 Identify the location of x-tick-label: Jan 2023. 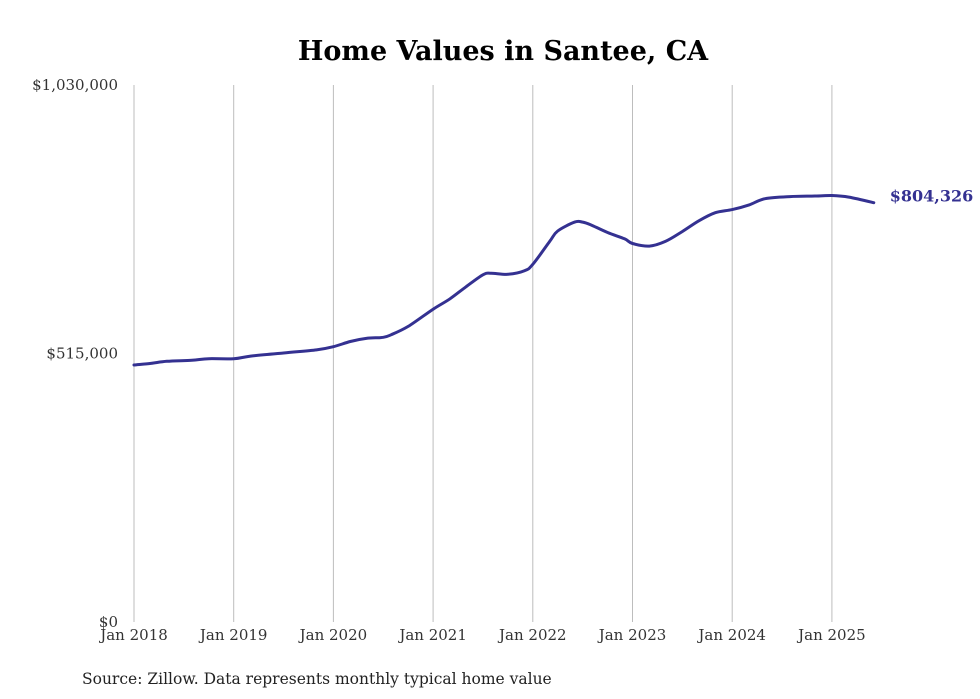
(632, 635).